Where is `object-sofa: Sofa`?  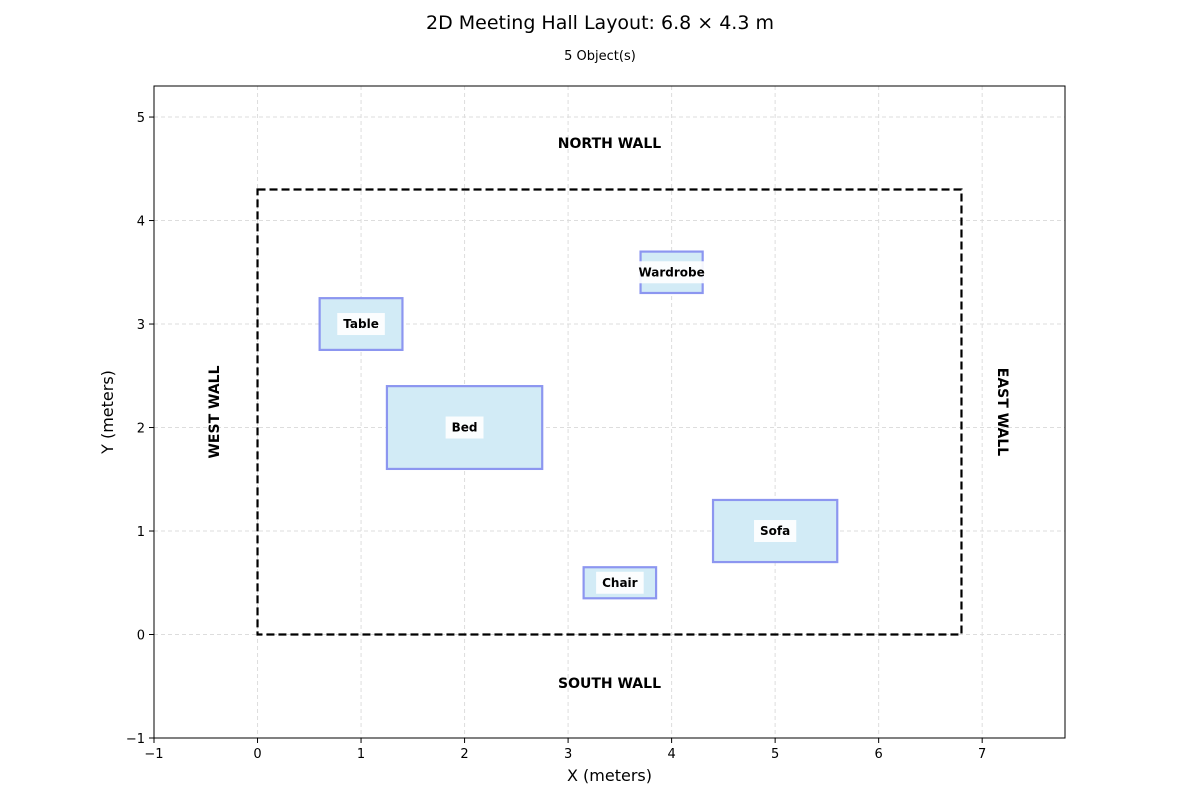
object-sofa: Sofa is located at coordinates (775, 531).